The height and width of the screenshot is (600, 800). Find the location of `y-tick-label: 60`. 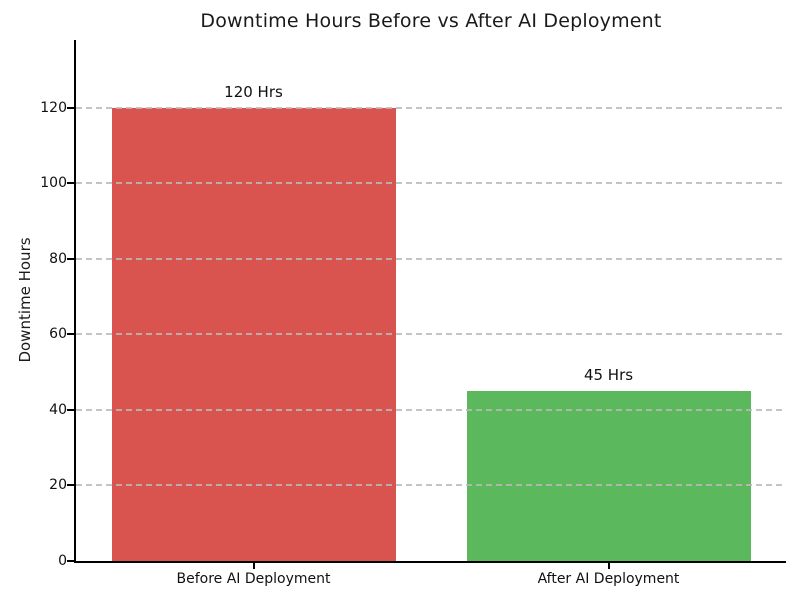

y-tick-label: 60 is located at coordinates (58, 334).